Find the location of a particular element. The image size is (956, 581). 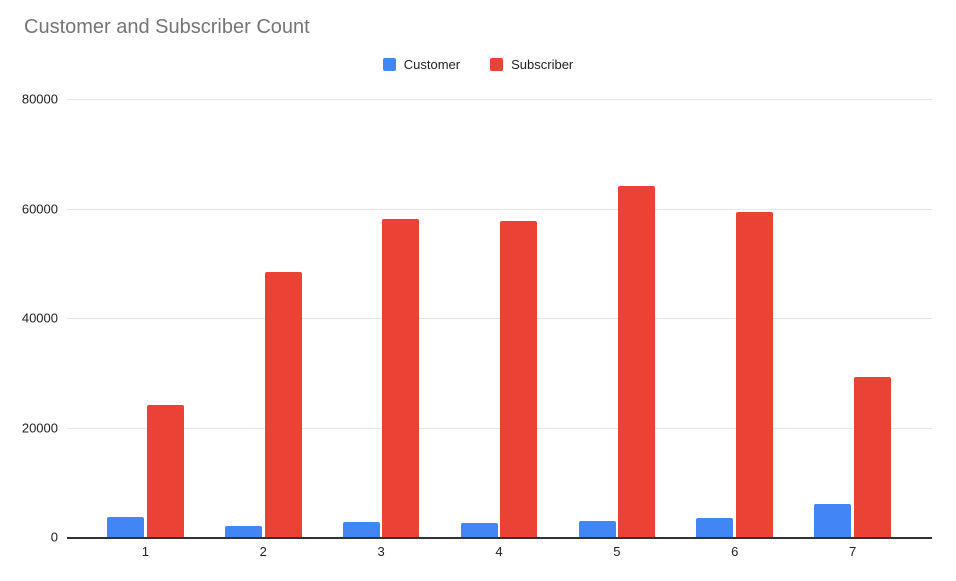

legend-item-customer: Customer is located at coordinates (421, 64).